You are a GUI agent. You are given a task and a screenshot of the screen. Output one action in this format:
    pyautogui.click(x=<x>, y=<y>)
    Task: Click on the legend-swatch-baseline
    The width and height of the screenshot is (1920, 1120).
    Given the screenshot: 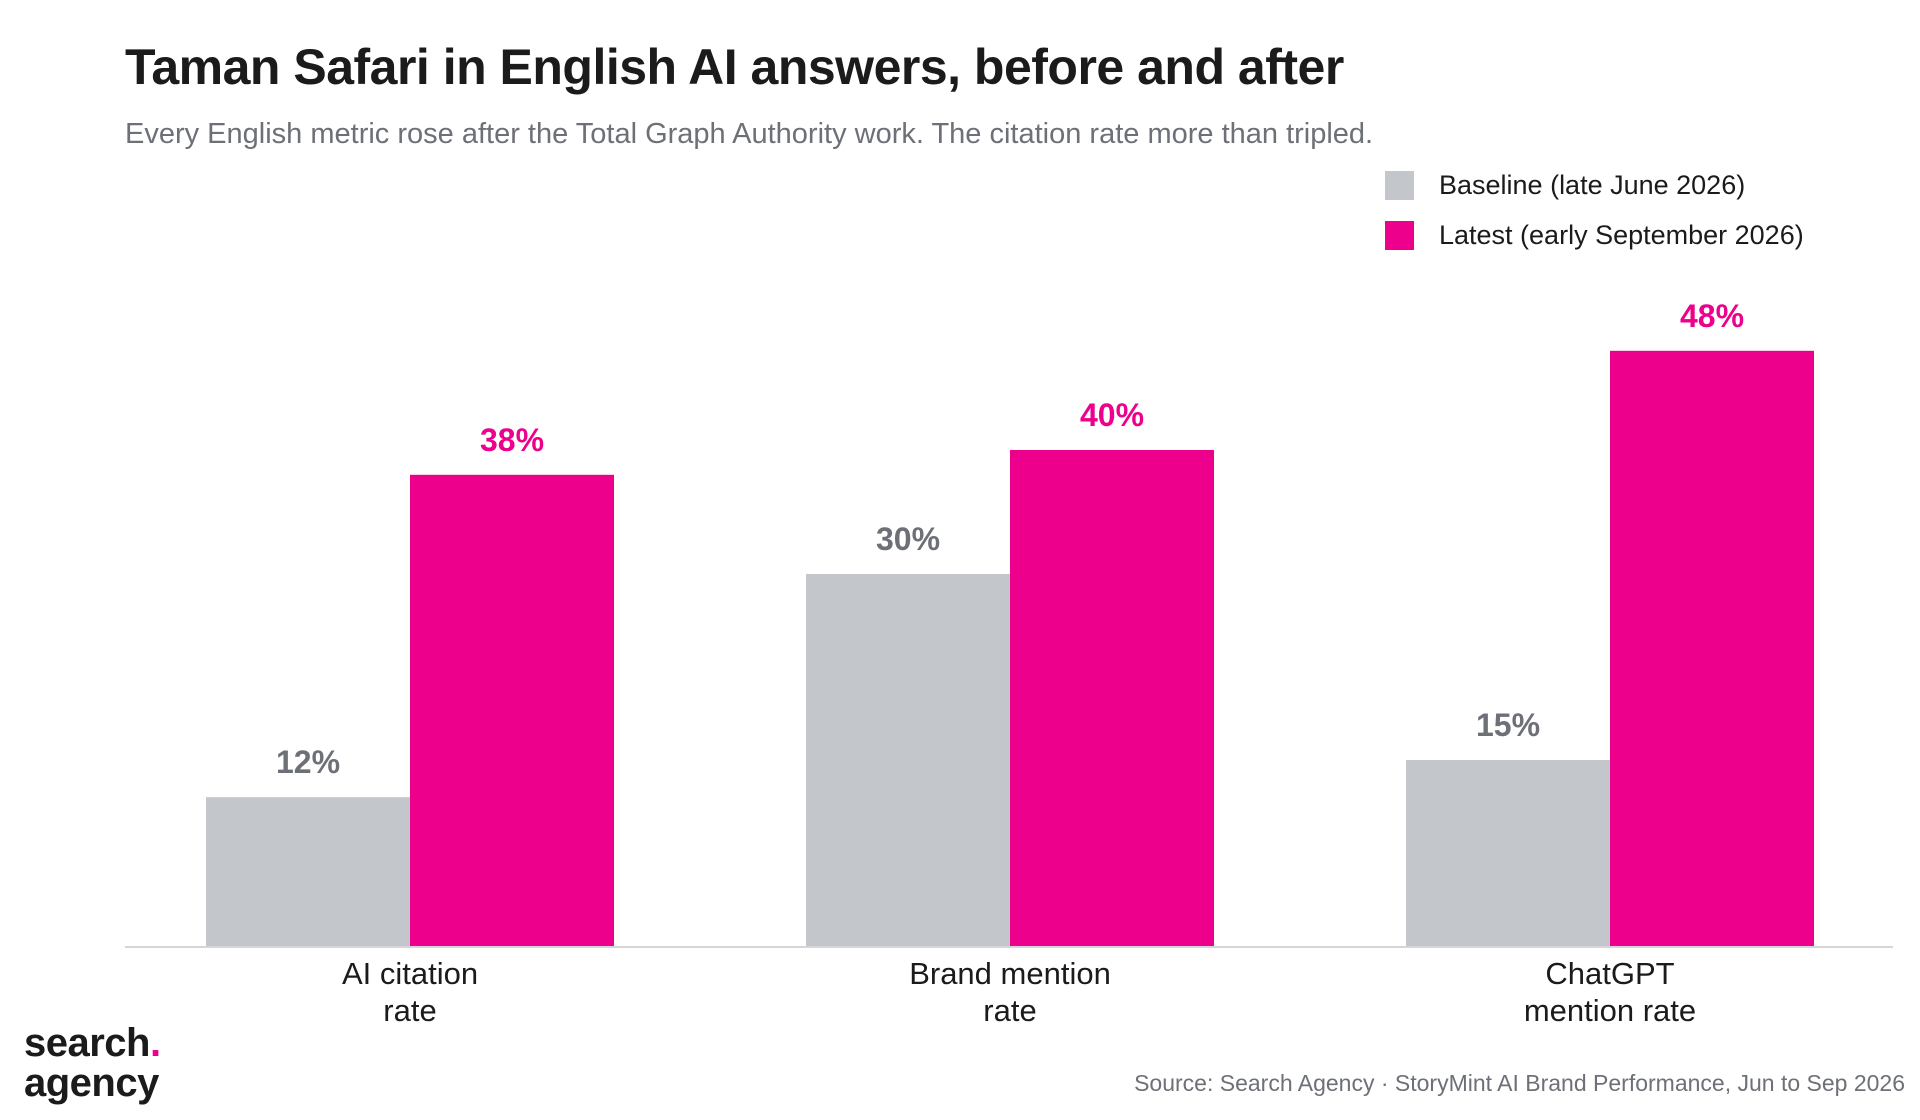 What is the action you would take?
    pyautogui.click(x=1399, y=185)
    